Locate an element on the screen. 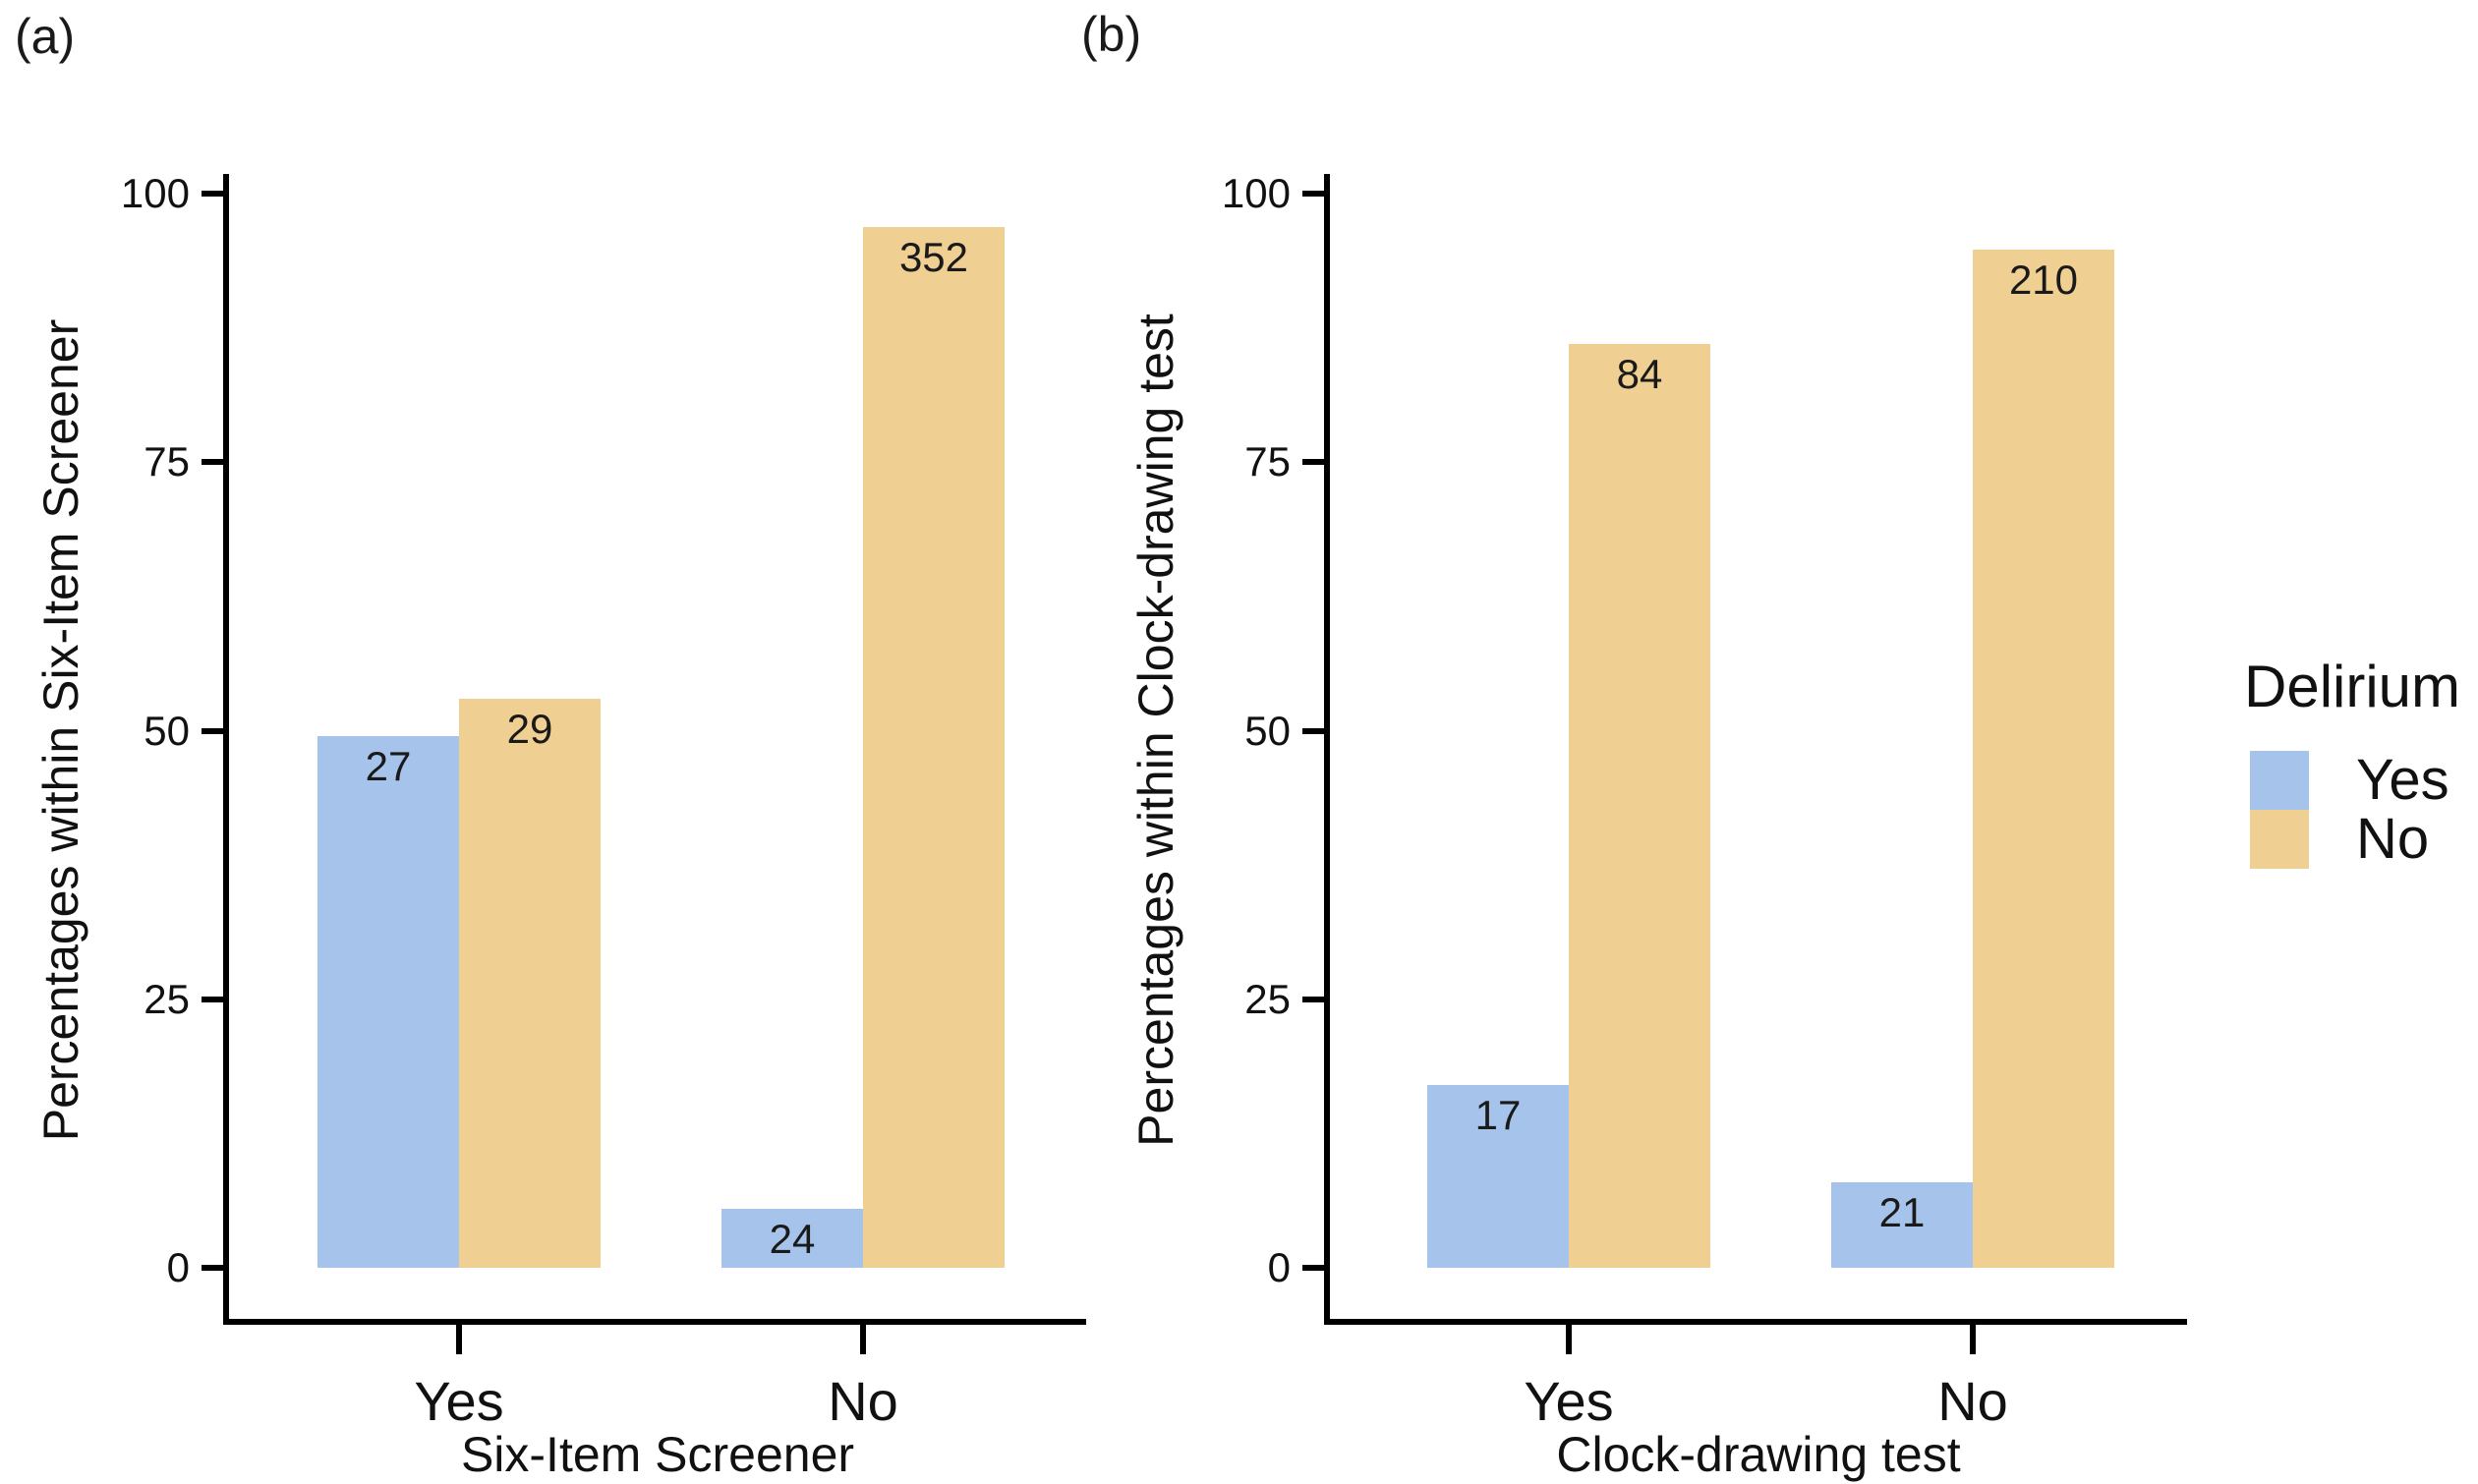 The image size is (2478, 1484). bar-count-label: 27 is located at coordinates (388, 766).